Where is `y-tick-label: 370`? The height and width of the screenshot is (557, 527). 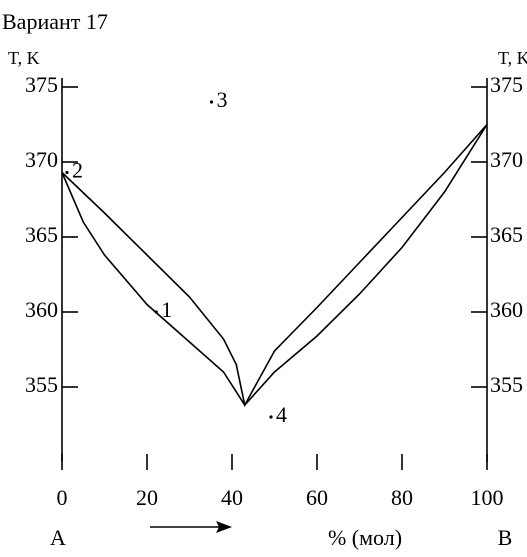 y-tick-label: 370 is located at coordinates (41, 159).